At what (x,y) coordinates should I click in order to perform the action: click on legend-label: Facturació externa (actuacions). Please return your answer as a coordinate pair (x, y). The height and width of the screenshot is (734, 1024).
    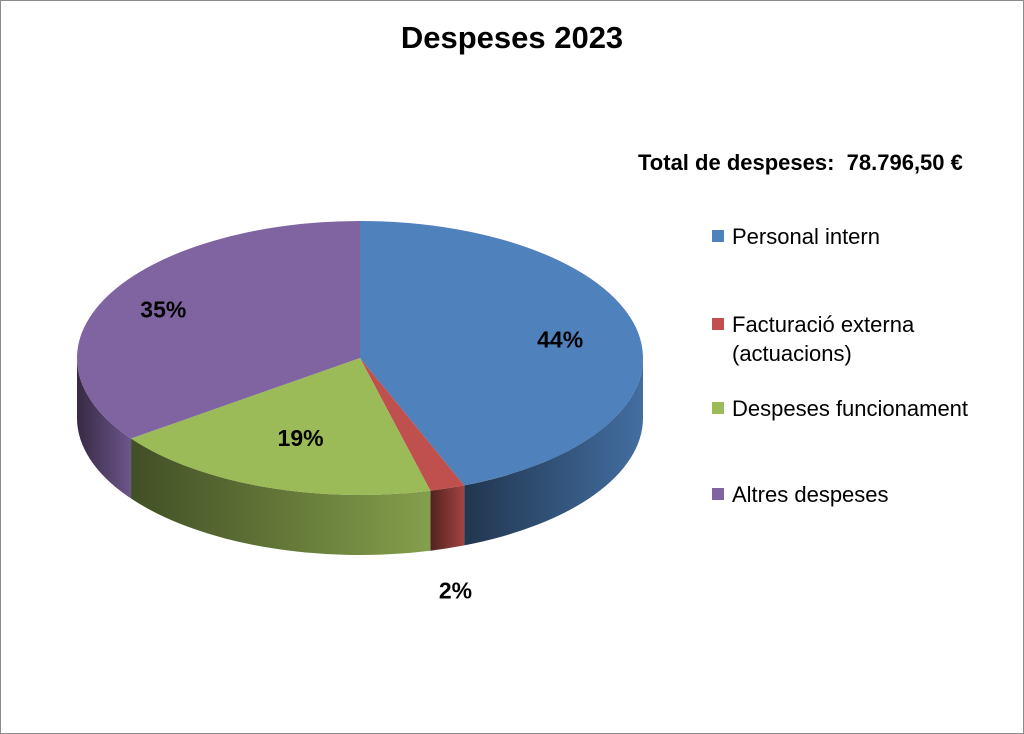
    Looking at the image, I should click on (823, 339).